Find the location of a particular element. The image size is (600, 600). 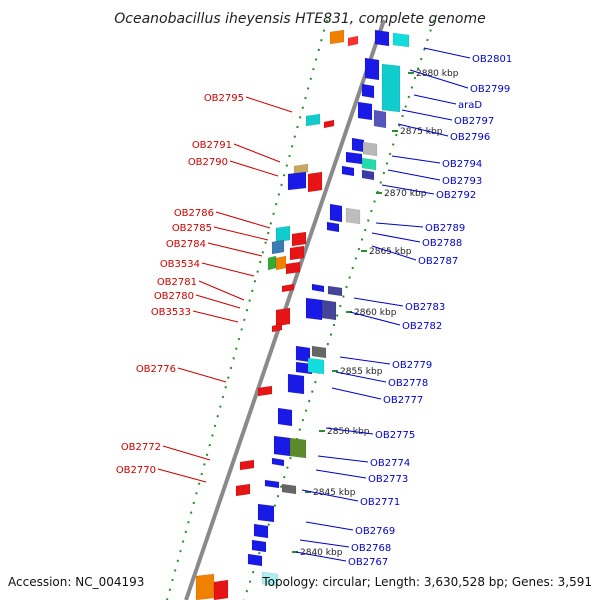

forward-gene-label: OB2778 is located at coordinates (408, 383).